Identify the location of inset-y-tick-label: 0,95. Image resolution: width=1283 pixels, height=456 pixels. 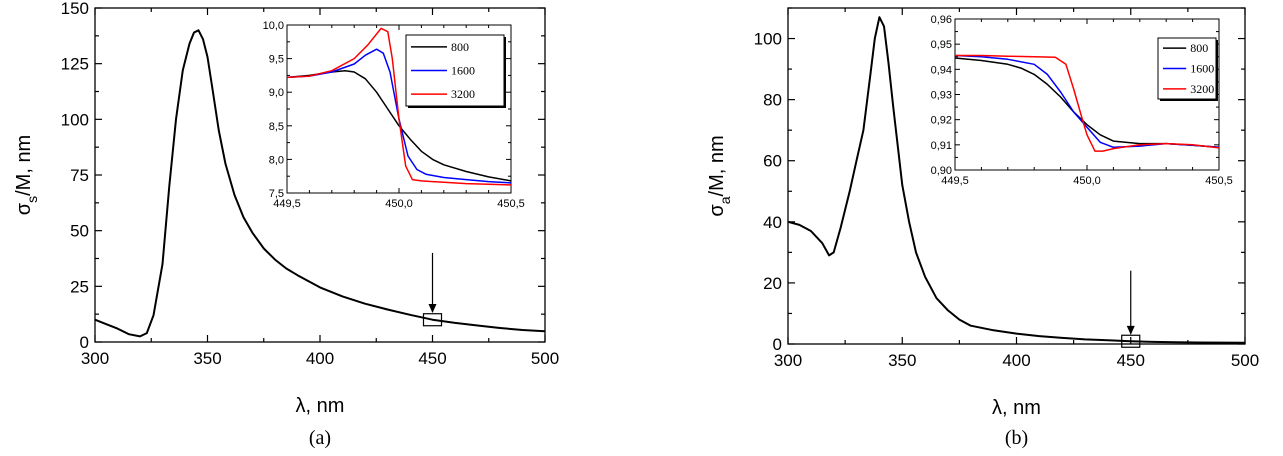
(941, 45).